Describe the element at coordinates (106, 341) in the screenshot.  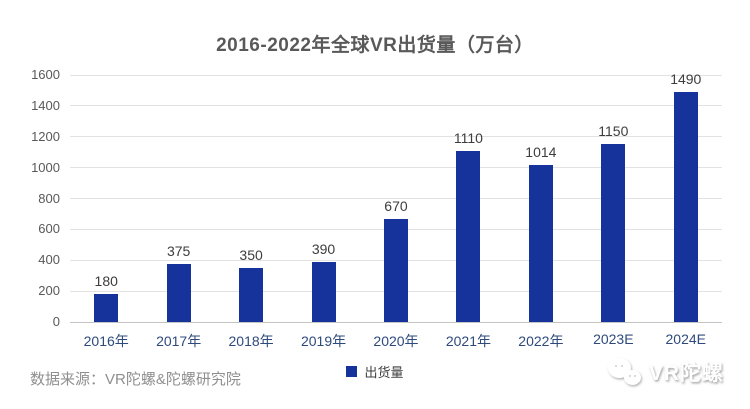
I see `x-axis-label: 2016年` at that location.